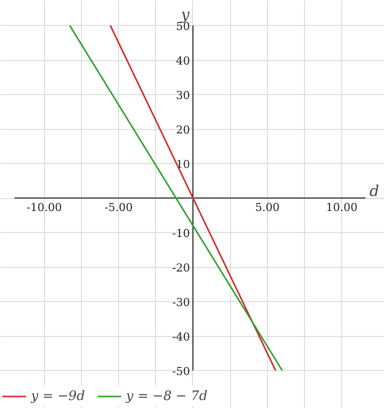 The image size is (384, 408). I want to click on y-tick-label: 30, so click(183, 95).